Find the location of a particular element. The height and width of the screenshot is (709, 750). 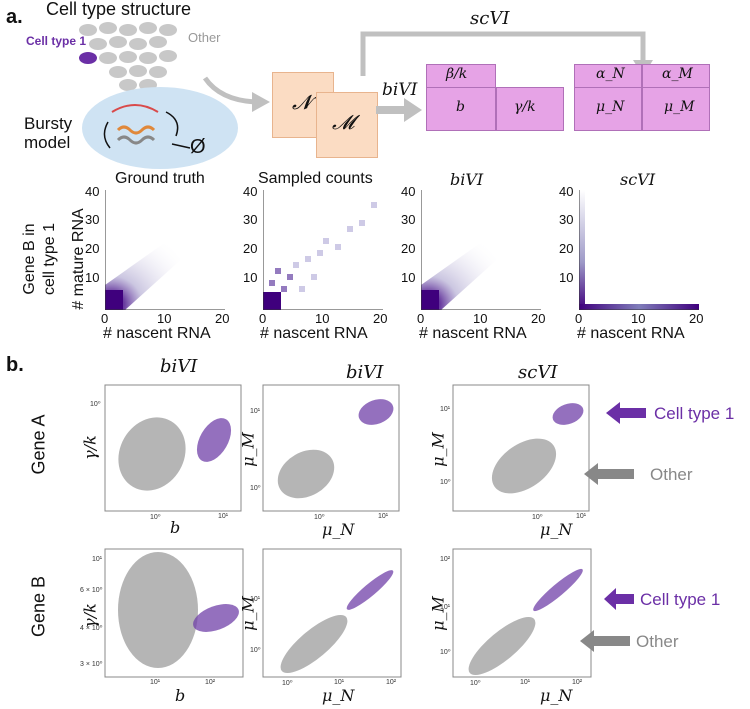

heatmap-ylabel-gene-line2: cell type 1 is located at coordinates (49, 259).